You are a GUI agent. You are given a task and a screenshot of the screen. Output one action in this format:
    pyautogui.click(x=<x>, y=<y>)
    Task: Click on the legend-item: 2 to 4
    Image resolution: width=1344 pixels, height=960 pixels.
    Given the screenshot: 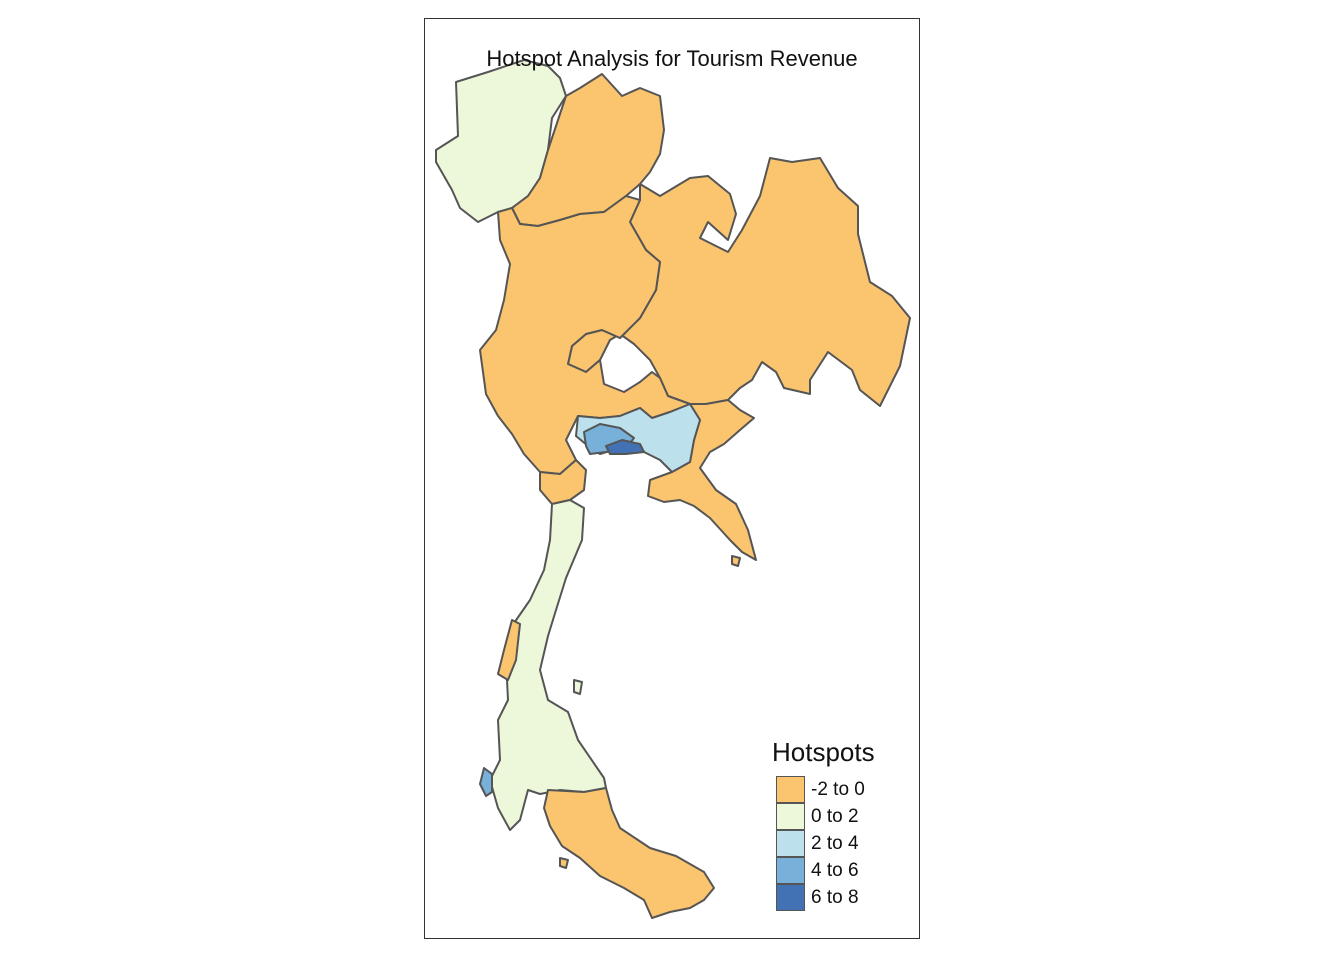 What is the action you would take?
    pyautogui.click(x=823, y=843)
    